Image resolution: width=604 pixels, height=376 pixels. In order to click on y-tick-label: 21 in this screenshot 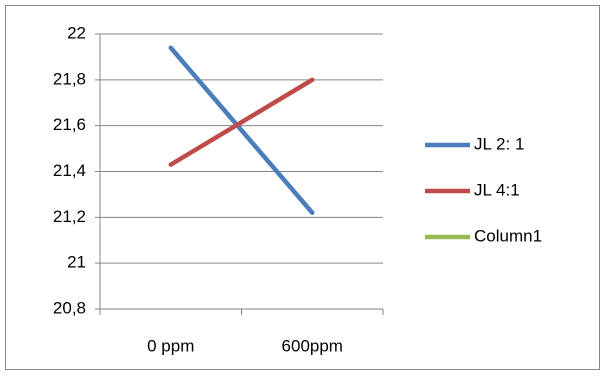, I will do `click(76, 262)`.